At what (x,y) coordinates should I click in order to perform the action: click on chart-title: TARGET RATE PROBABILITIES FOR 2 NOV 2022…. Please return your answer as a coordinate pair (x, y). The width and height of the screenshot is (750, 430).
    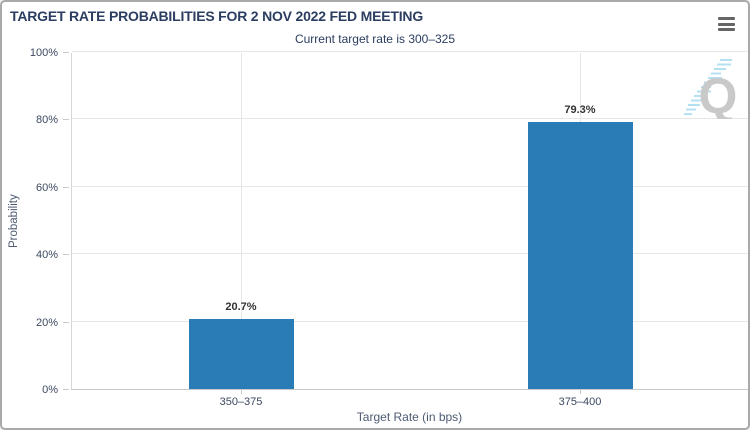
    Looking at the image, I should click on (217, 16).